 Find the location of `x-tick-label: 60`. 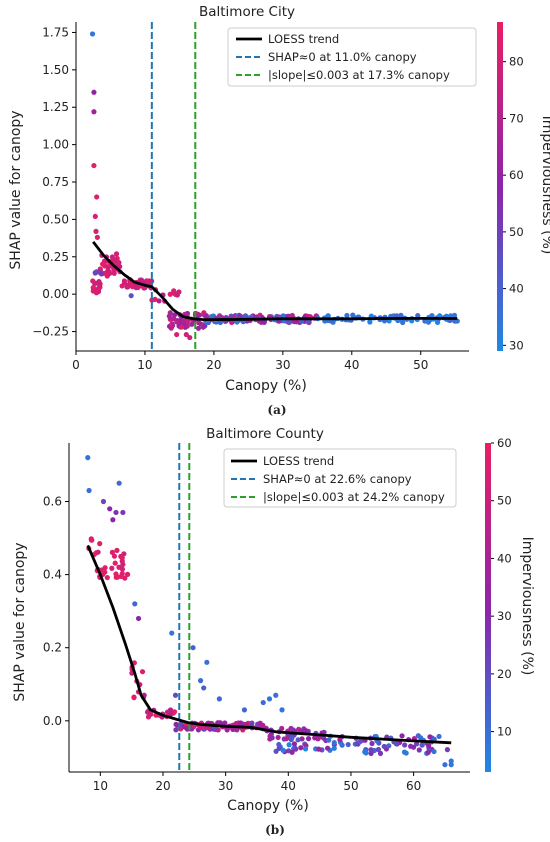

x-tick-label: 60 is located at coordinates (413, 786).